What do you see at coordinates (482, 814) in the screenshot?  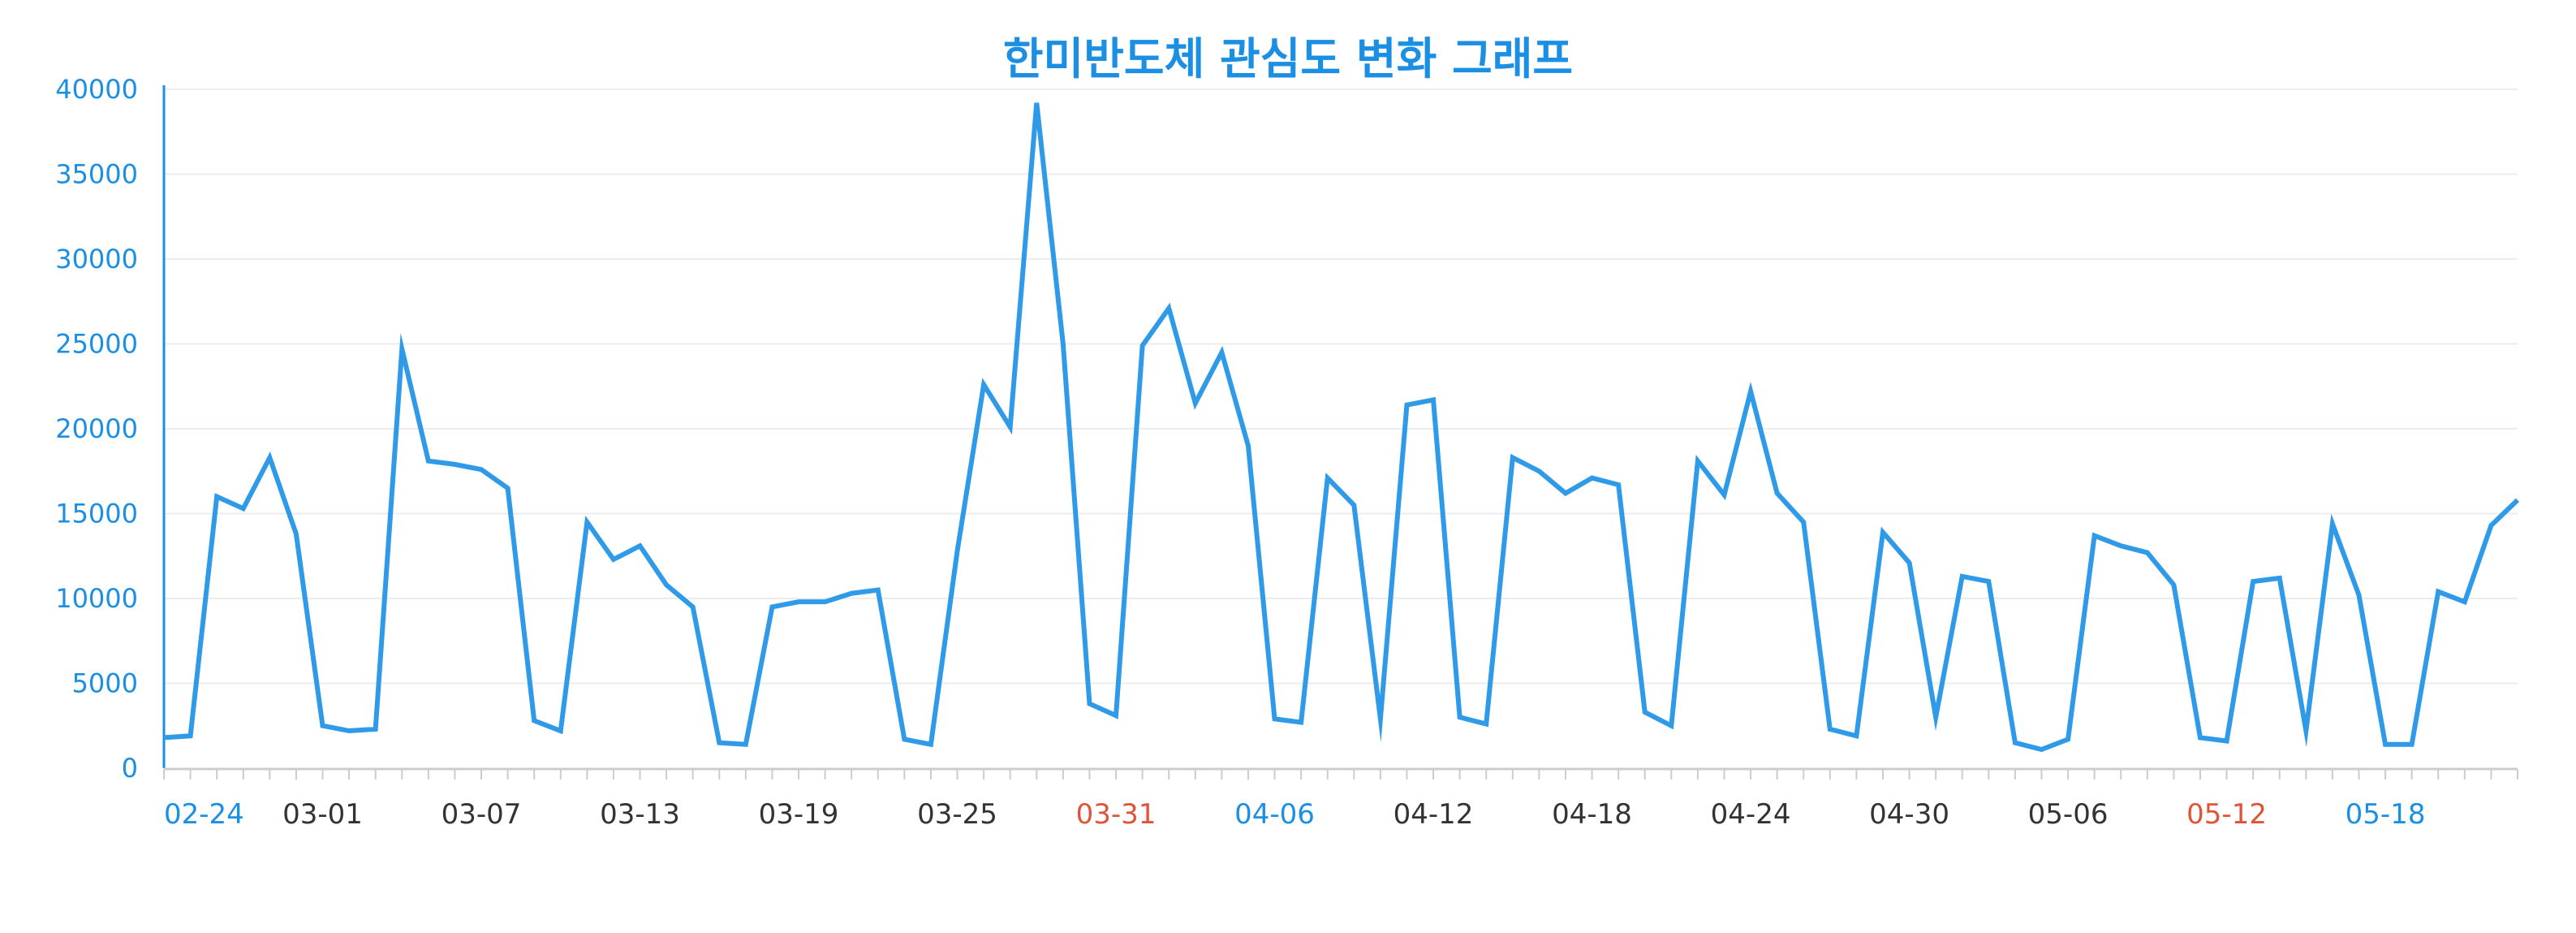 I see `x-tick-label: 03-07` at bounding box center [482, 814].